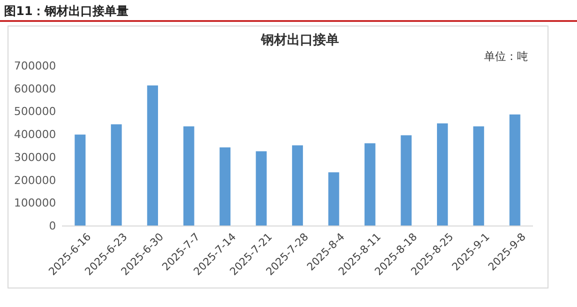 The height and width of the screenshot is (307, 577). Describe the element at coordinates (52, 226) in the screenshot. I see `y-tick-label: 0` at that location.